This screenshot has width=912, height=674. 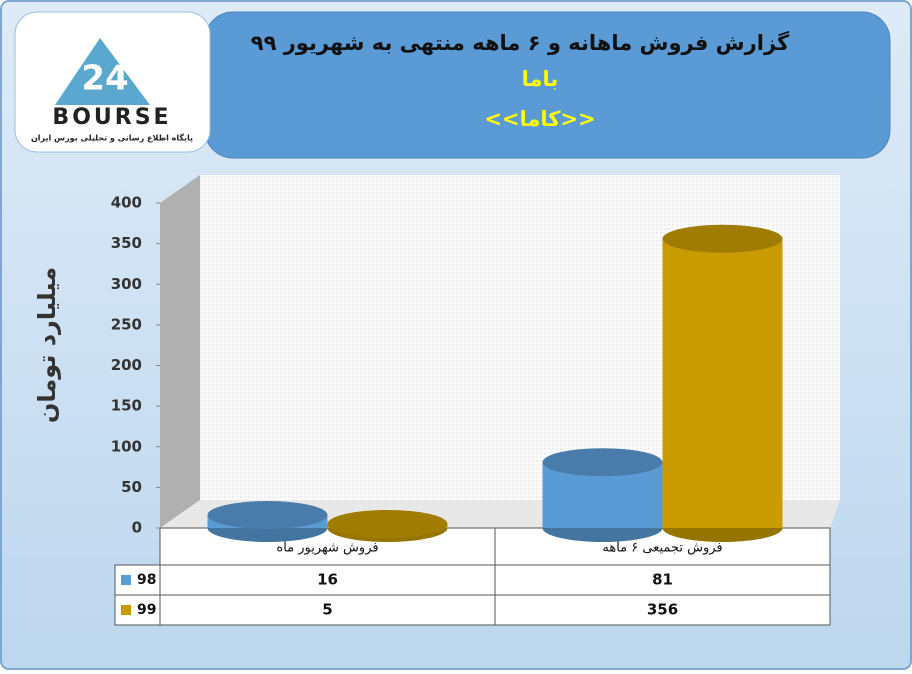 I want to click on legend-label: 98, so click(x=146, y=580).